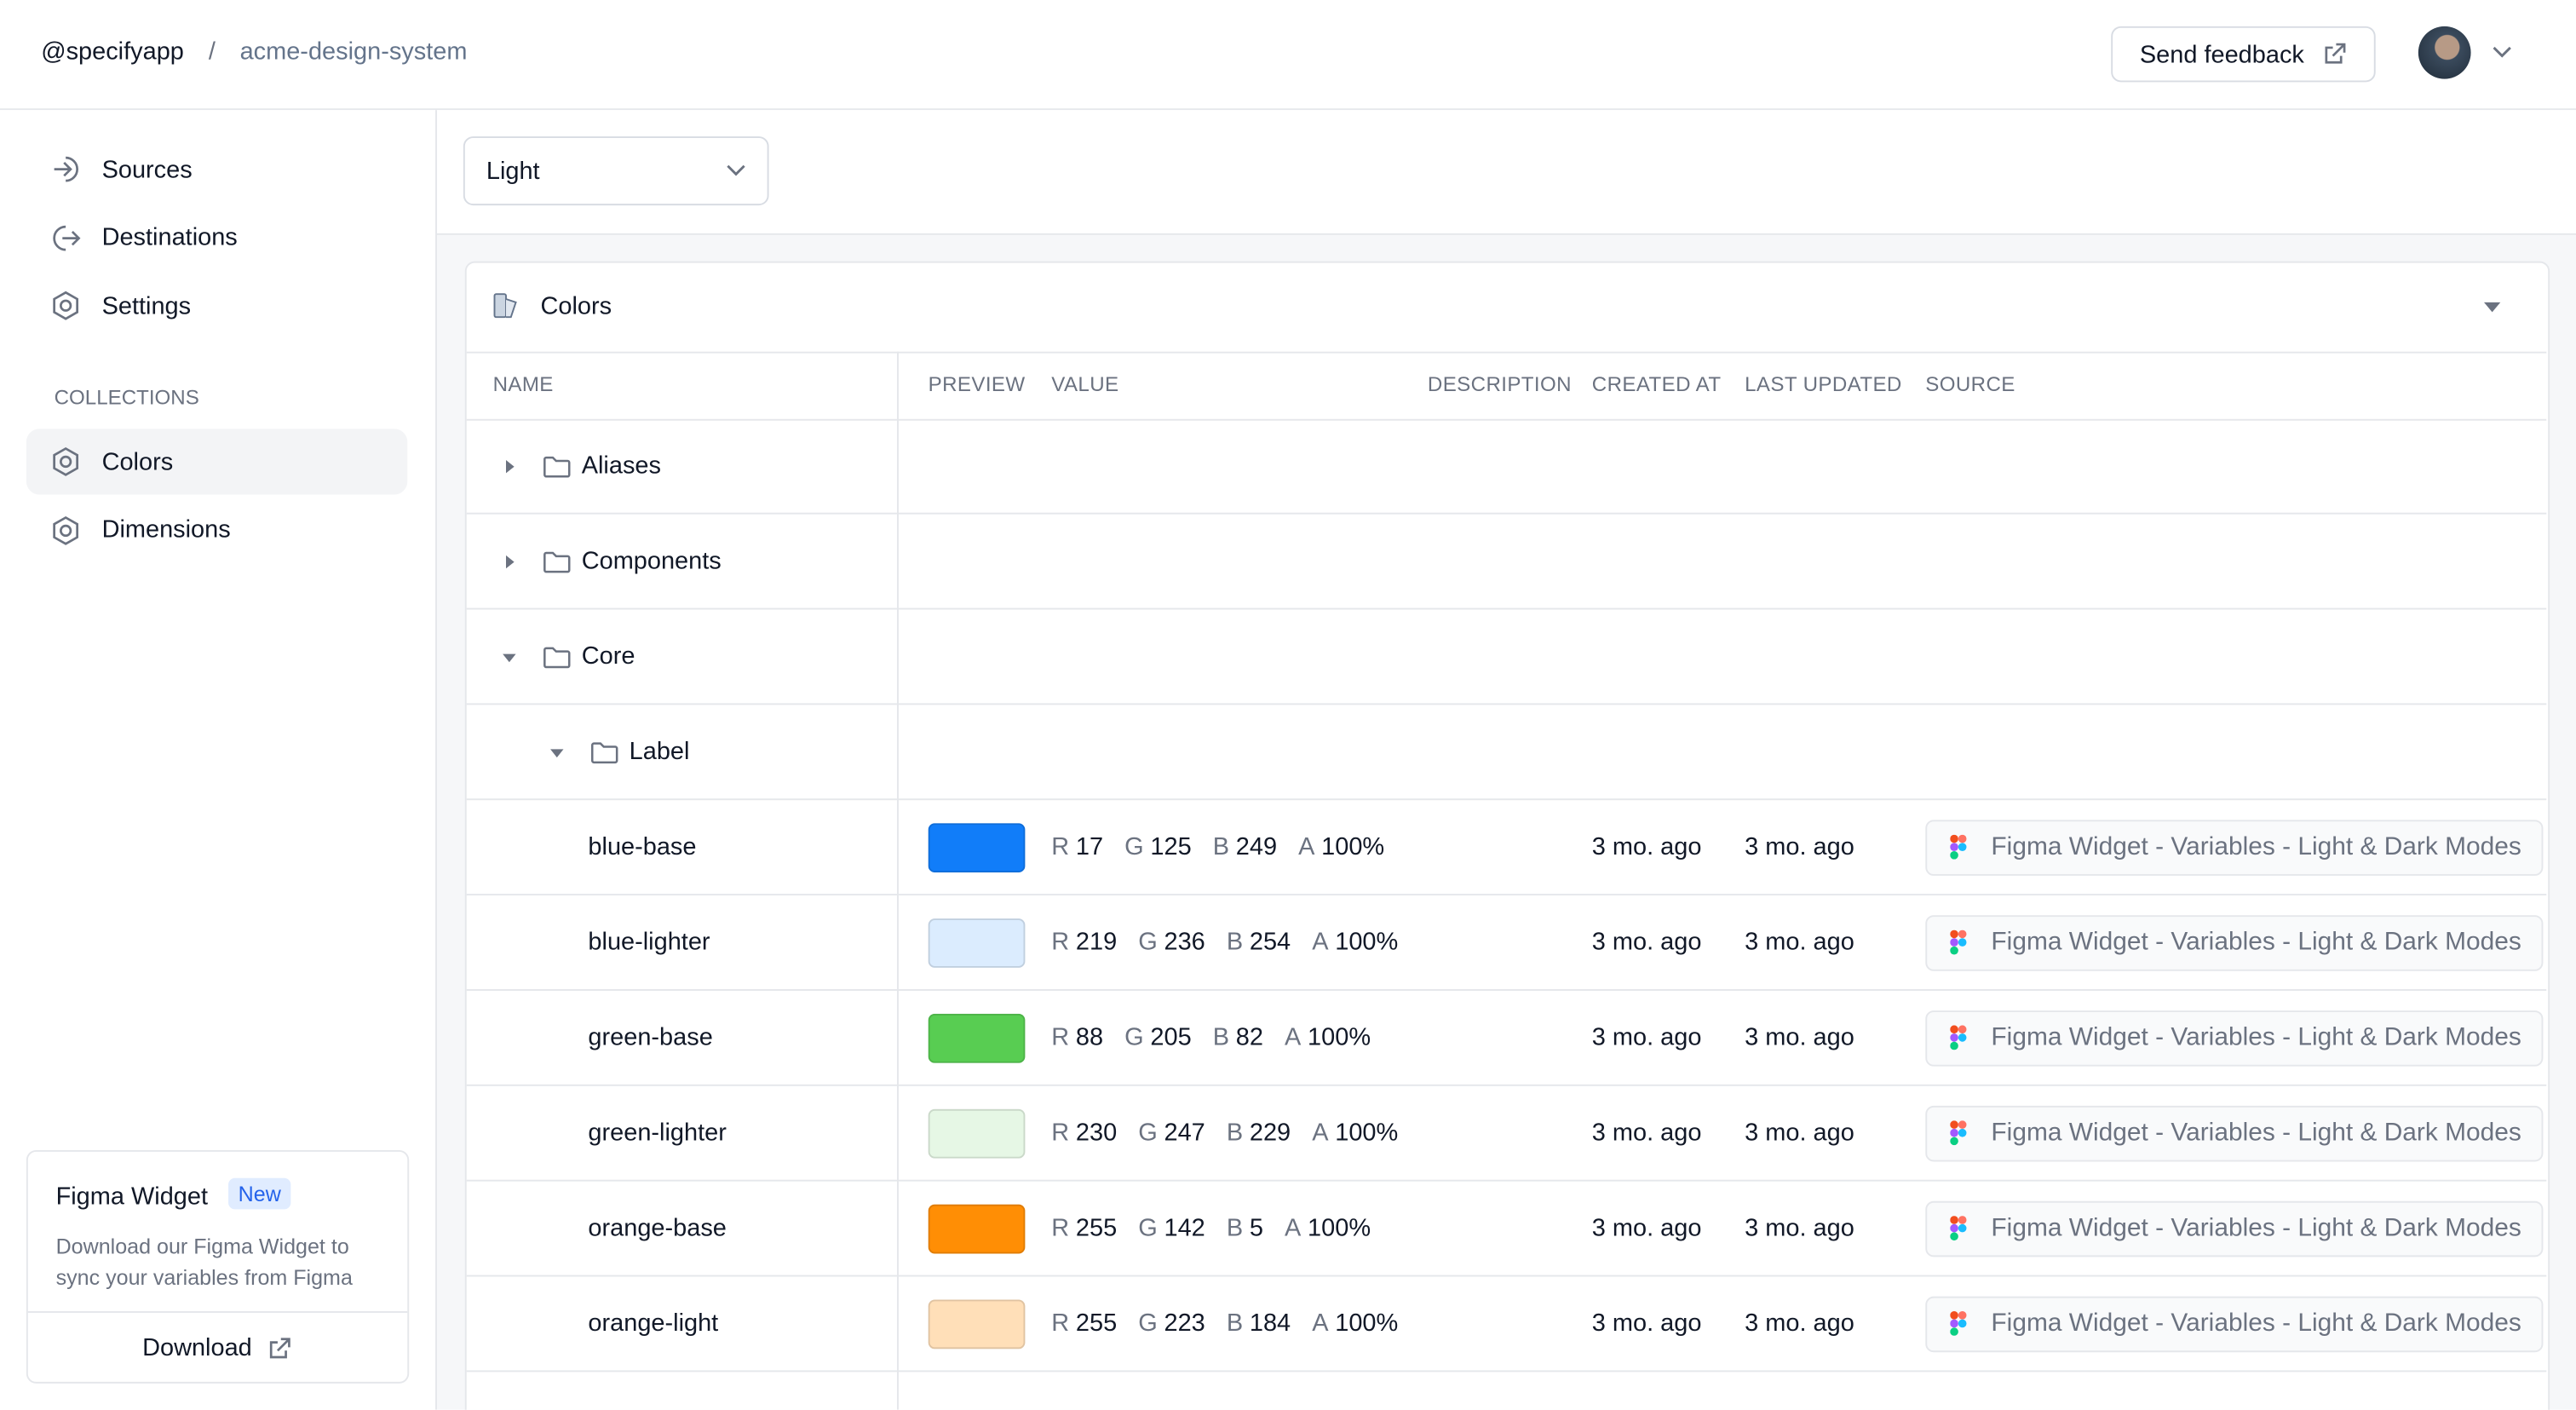 The width and height of the screenshot is (2576, 1410). What do you see at coordinates (1507, 467) in the screenshot?
I see `group-row: Aliases` at bounding box center [1507, 467].